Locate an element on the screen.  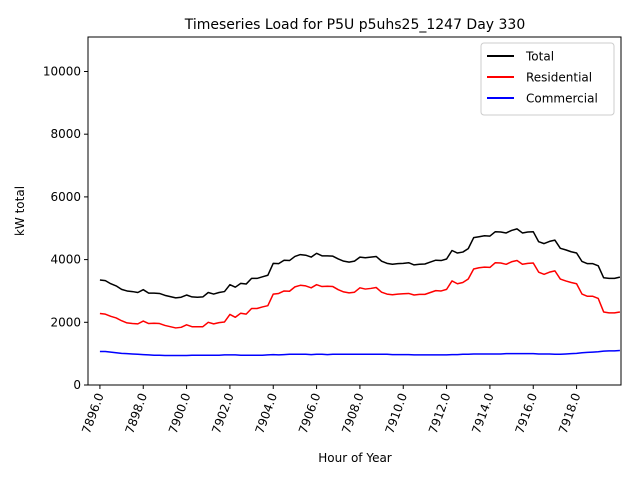
y-tick-label: 4000 is located at coordinates (65, 260).